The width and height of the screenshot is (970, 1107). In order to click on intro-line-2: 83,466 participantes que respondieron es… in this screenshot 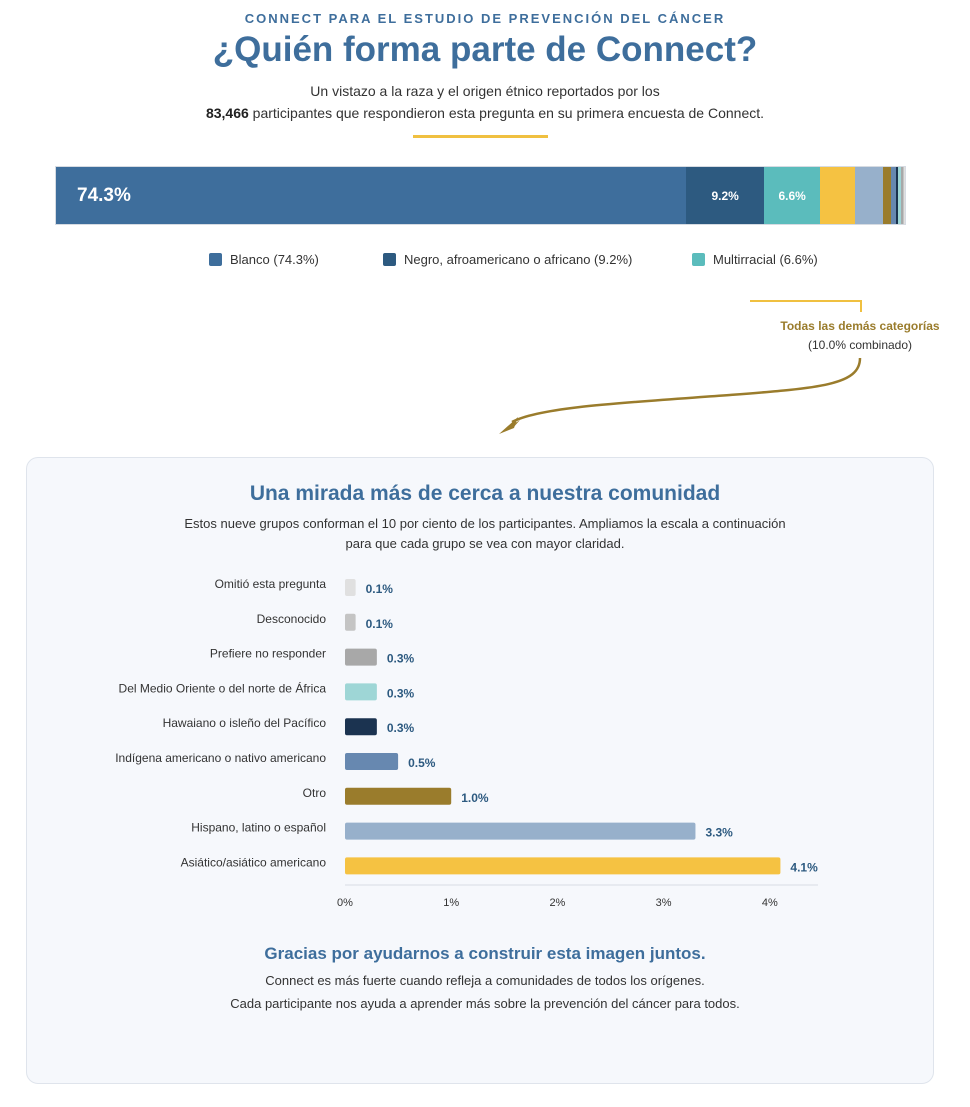, I will do `click(485, 113)`.